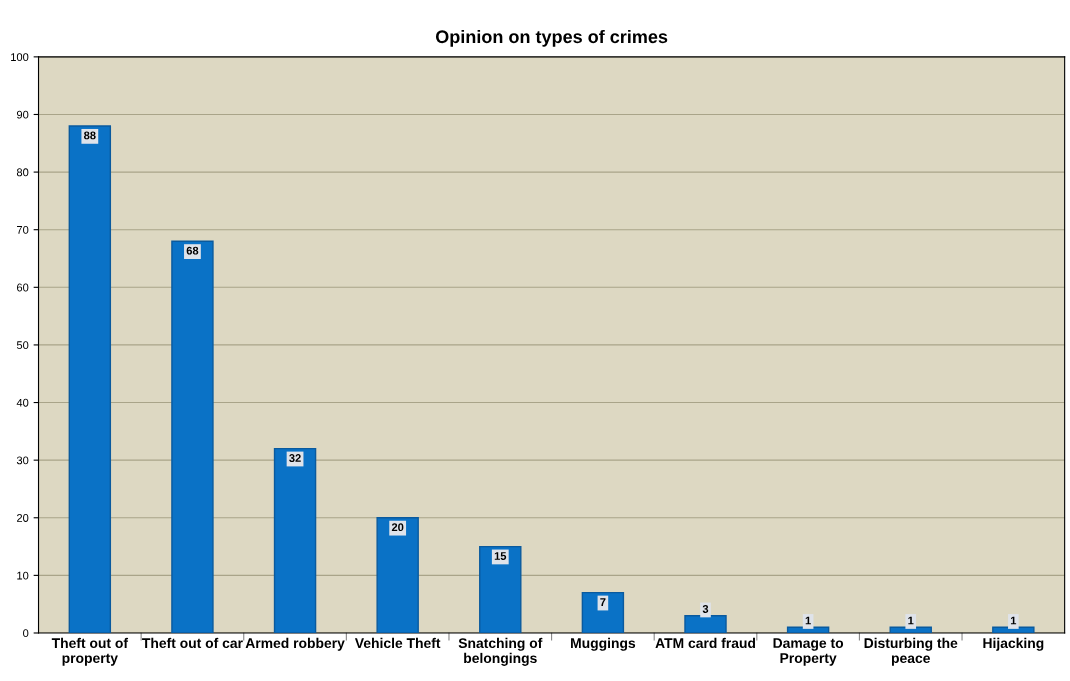  I want to click on x-tick-label: Disturbing the peace, so click(911, 651).